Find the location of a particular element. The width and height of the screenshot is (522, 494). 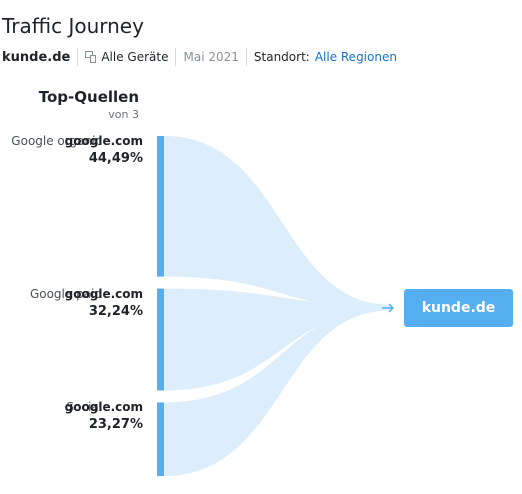

source-name: Social is located at coordinates (84, 407).